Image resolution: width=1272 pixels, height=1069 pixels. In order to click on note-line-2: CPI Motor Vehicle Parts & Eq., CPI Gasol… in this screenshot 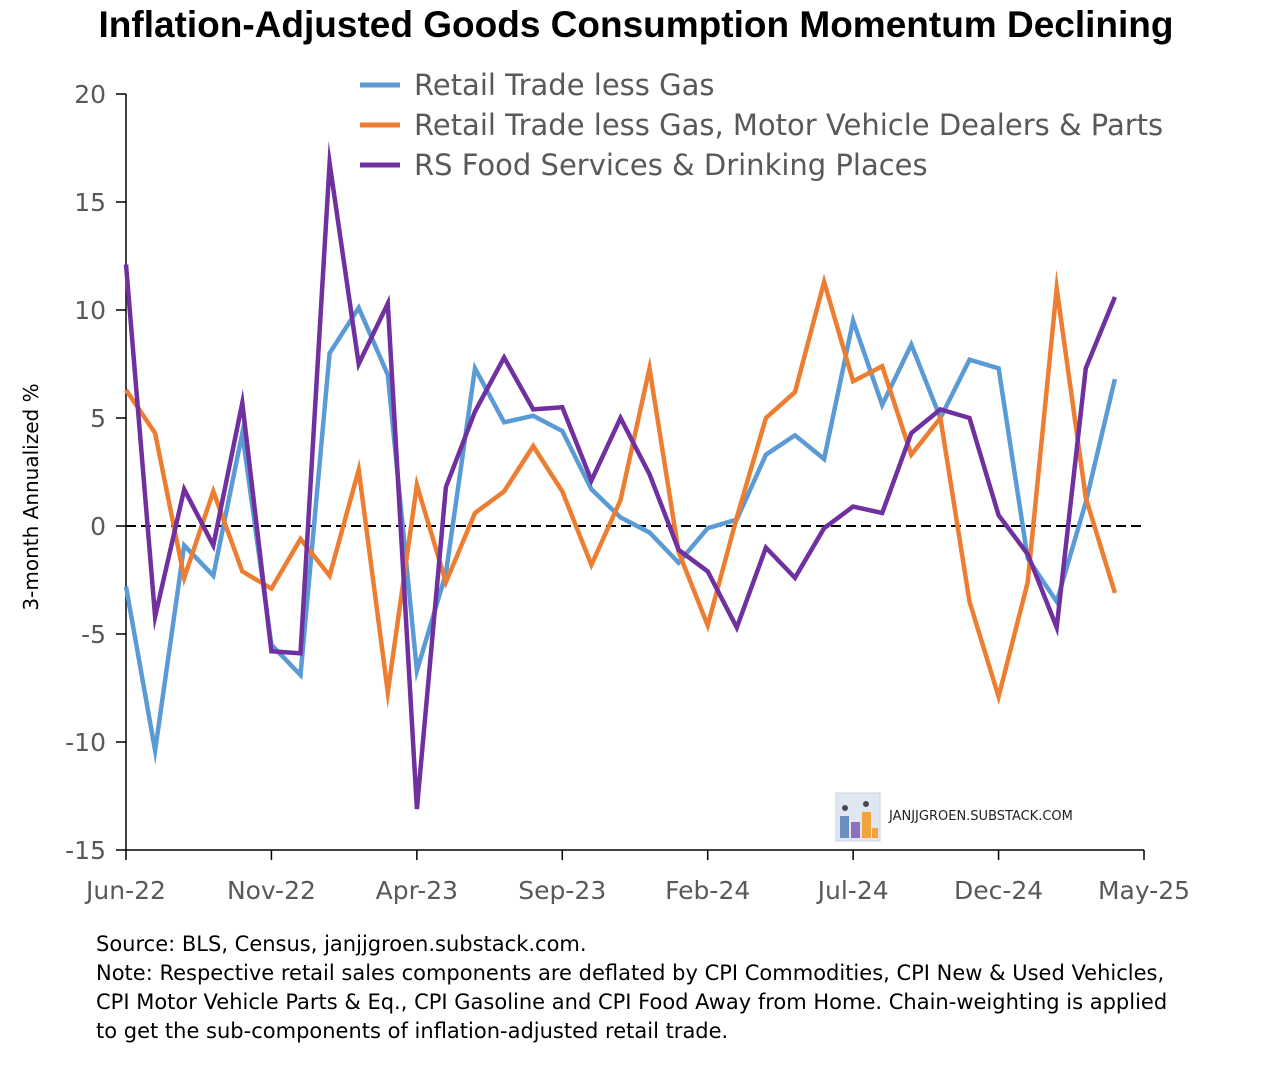, I will do `click(632, 1002)`.